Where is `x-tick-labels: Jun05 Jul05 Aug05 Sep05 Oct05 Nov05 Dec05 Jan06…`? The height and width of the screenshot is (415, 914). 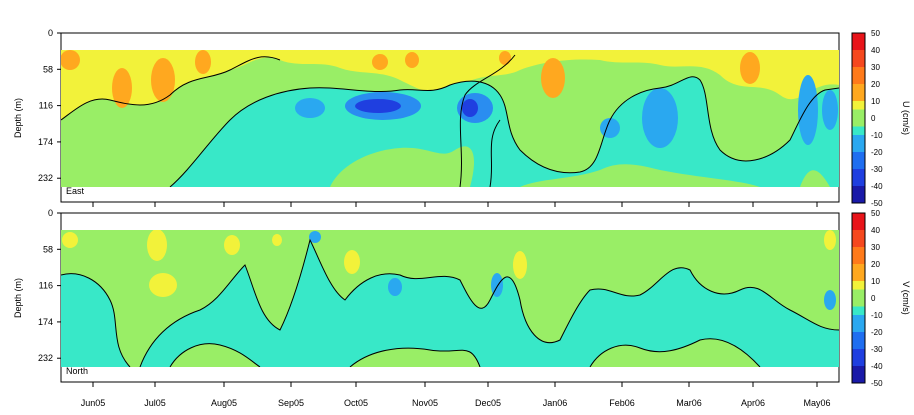
x-tick-labels: Jun05 Jul05 Aug05 Sep05 Oct05 Nov05 Dec05 Jan06… is located at coordinates (456, 403).